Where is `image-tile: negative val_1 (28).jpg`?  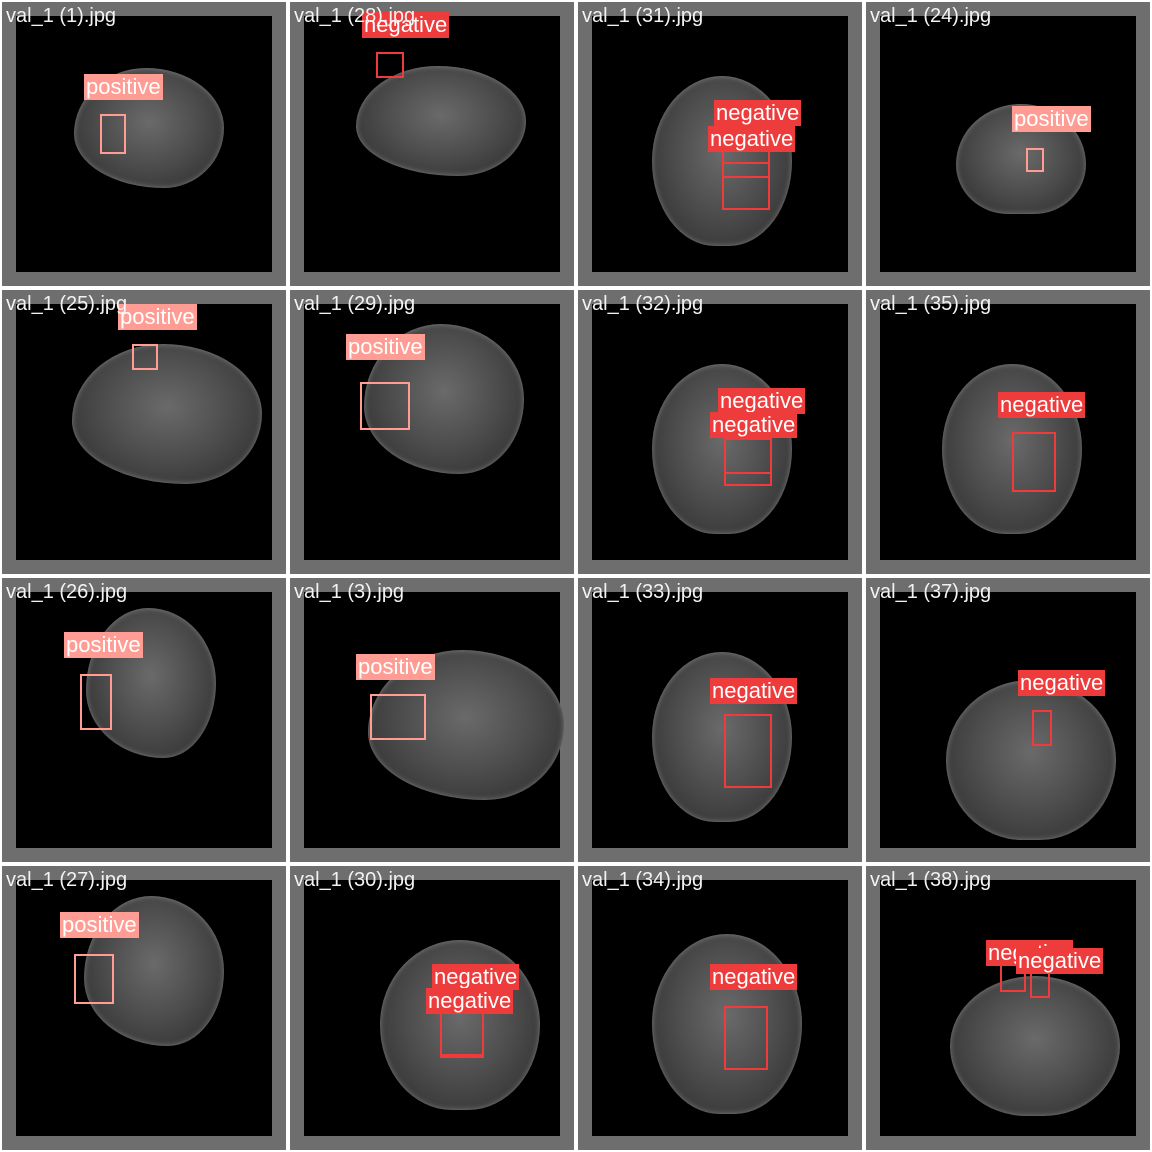
image-tile: negative val_1 (28).jpg is located at coordinates (432, 144).